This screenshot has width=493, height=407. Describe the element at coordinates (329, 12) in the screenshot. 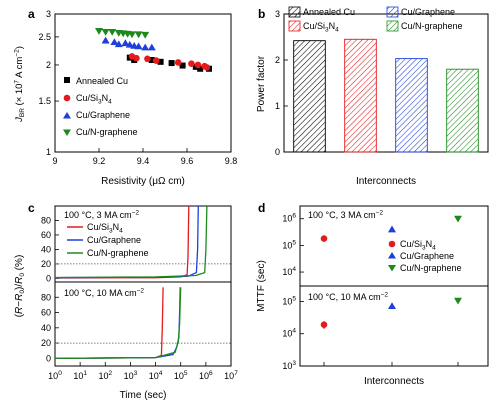

I see `legend-label-annealed-cu-b: Annealed Cu` at that location.